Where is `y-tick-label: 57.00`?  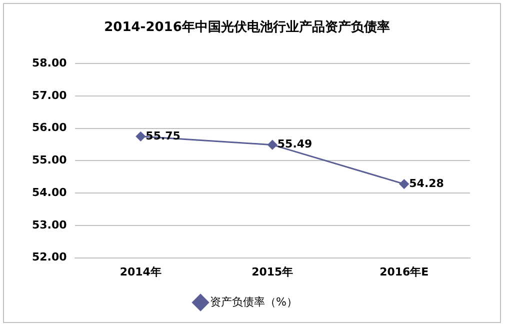 y-tick-label: 57.00 is located at coordinates (50, 95).